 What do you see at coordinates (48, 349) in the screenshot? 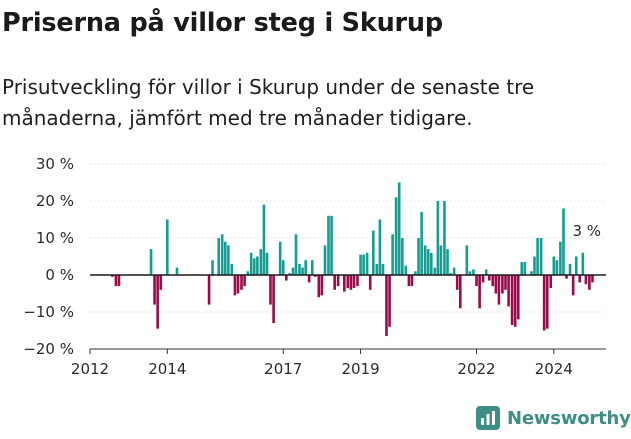
I see `y-tick-label: −20 %` at bounding box center [48, 349].